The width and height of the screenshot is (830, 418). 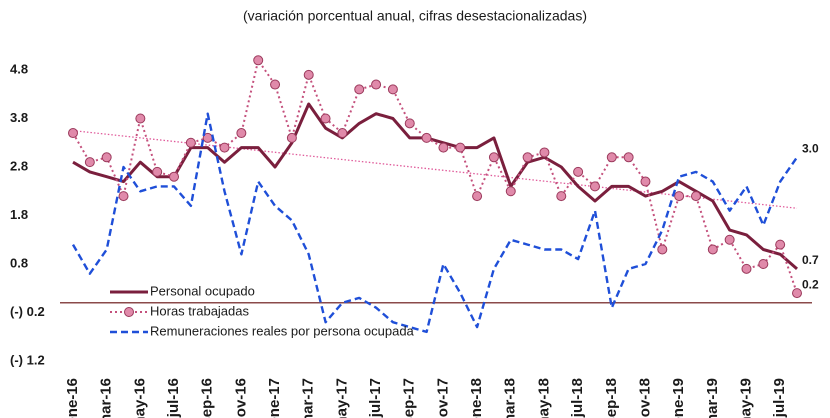 What do you see at coordinates (375, 398) in the screenshot?
I see `x-tick-label: jul-17` at bounding box center [375, 398].